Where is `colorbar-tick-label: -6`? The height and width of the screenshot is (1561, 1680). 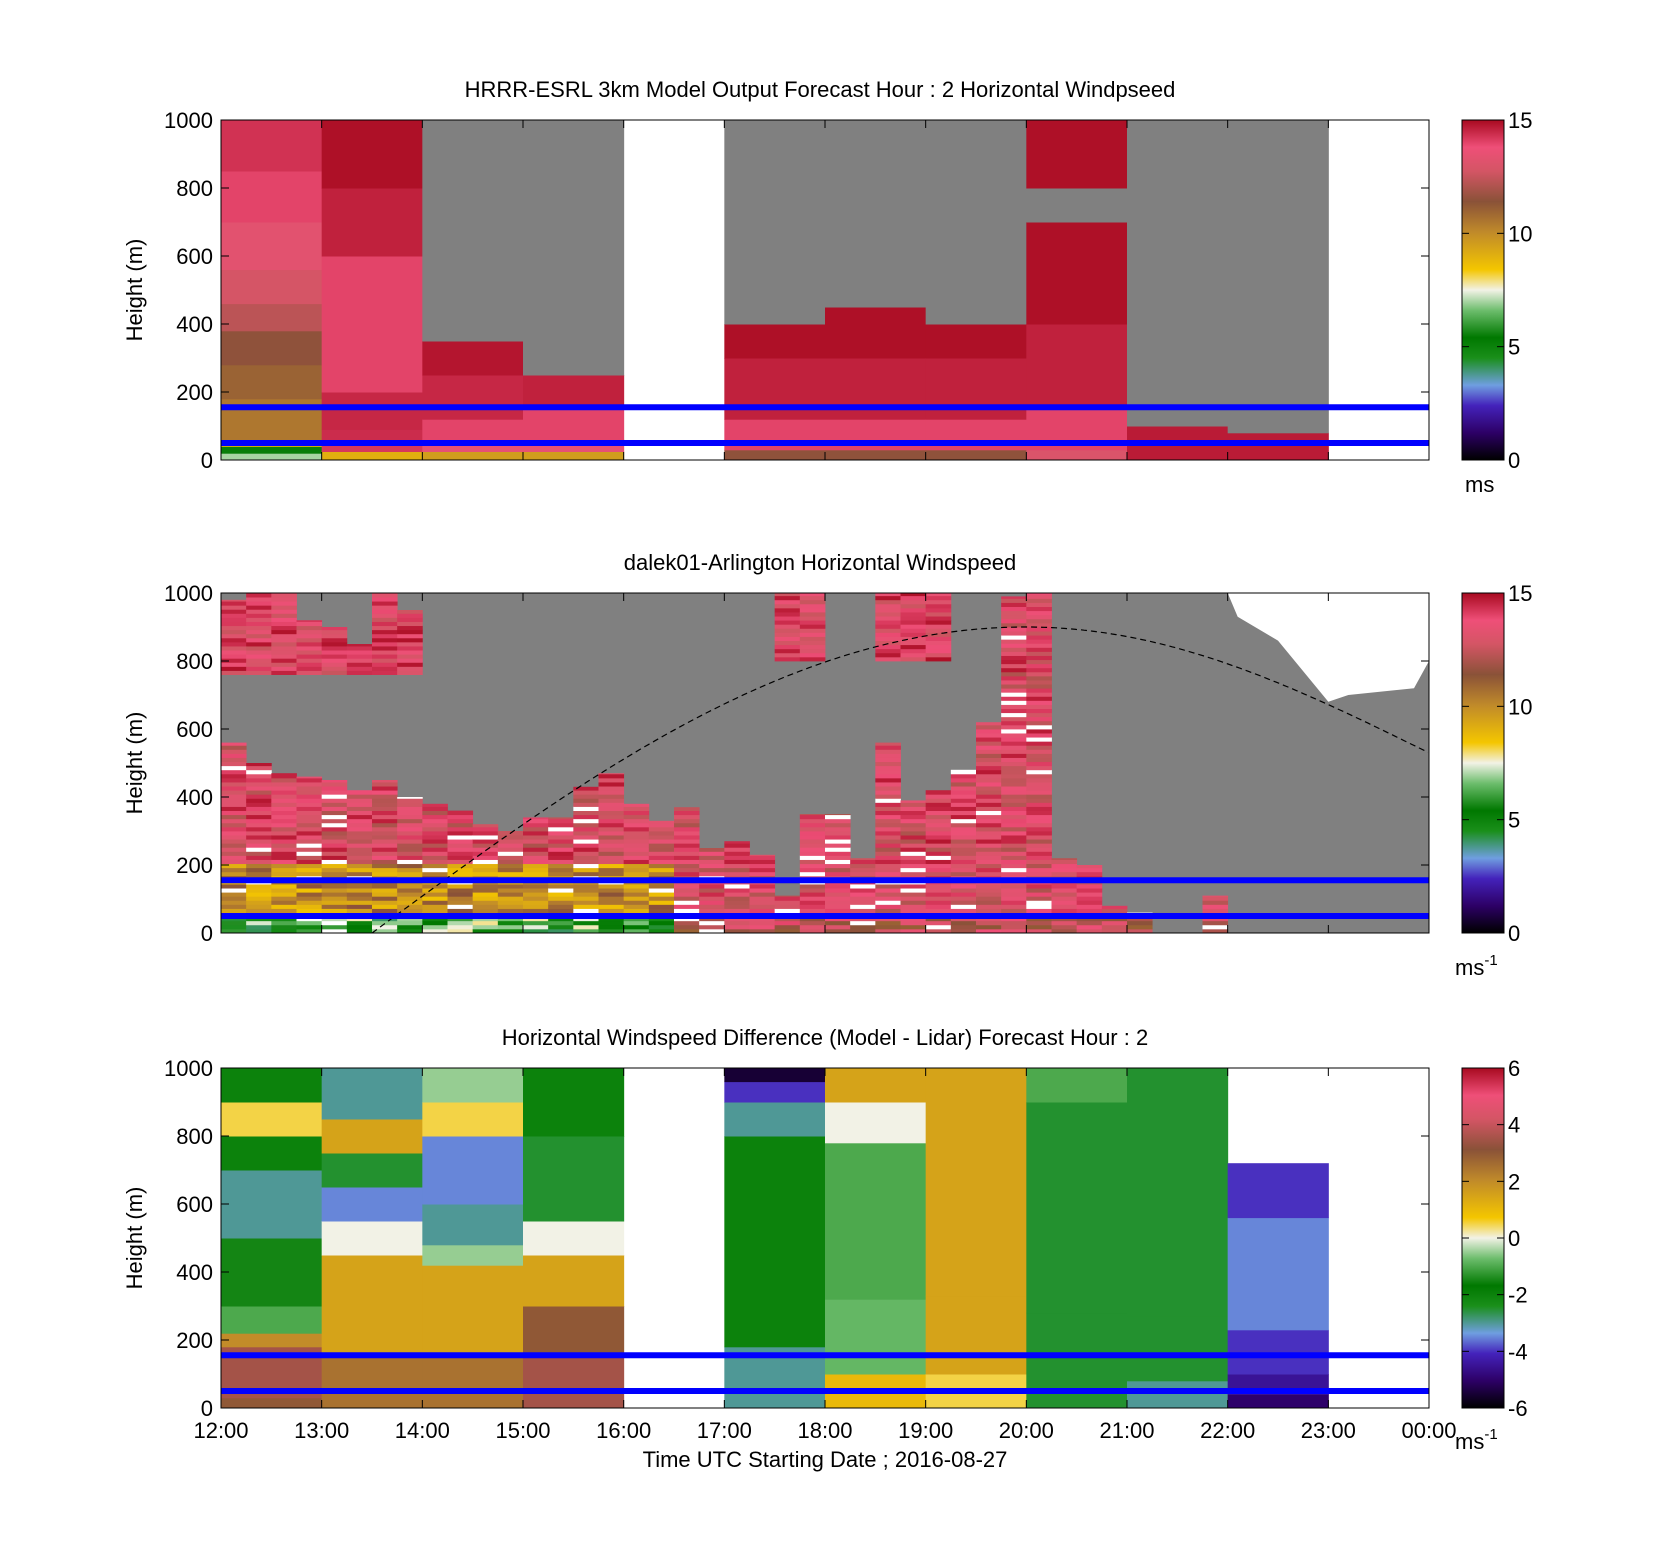
colorbar-tick-label: -6 is located at coordinates (1518, 1408).